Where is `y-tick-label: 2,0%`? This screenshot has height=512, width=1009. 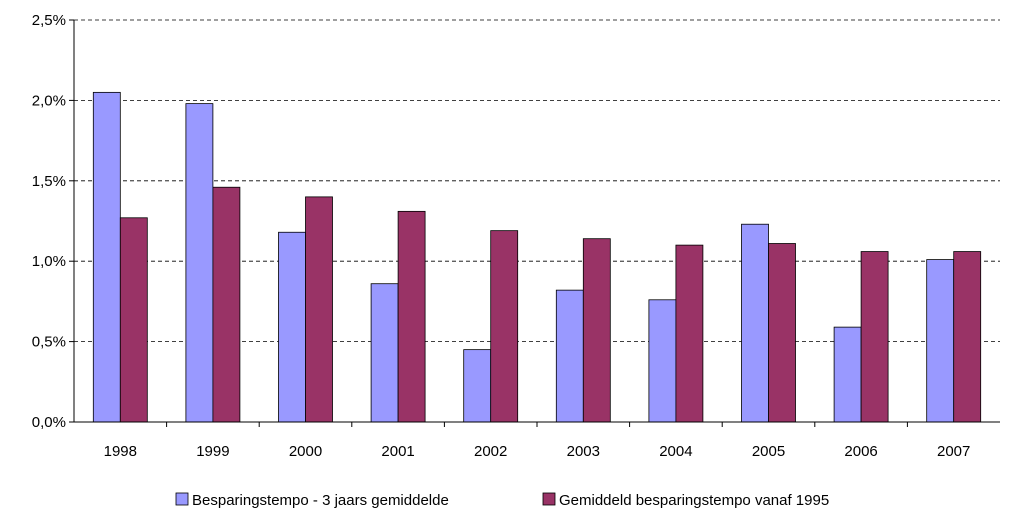
y-tick-label: 2,0% is located at coordinates (49, 100).